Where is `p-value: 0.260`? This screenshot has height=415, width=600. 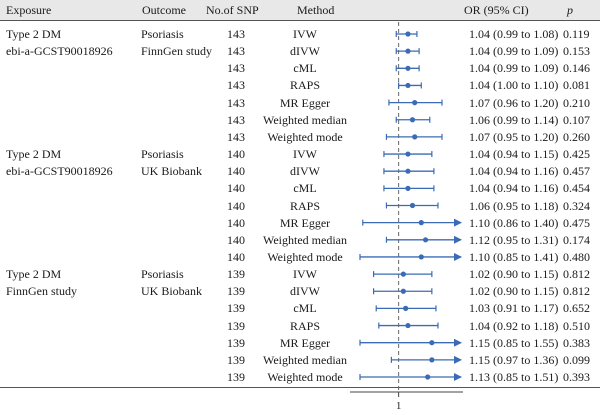
p-value: 0.260 is located at coordinates (576, 136).